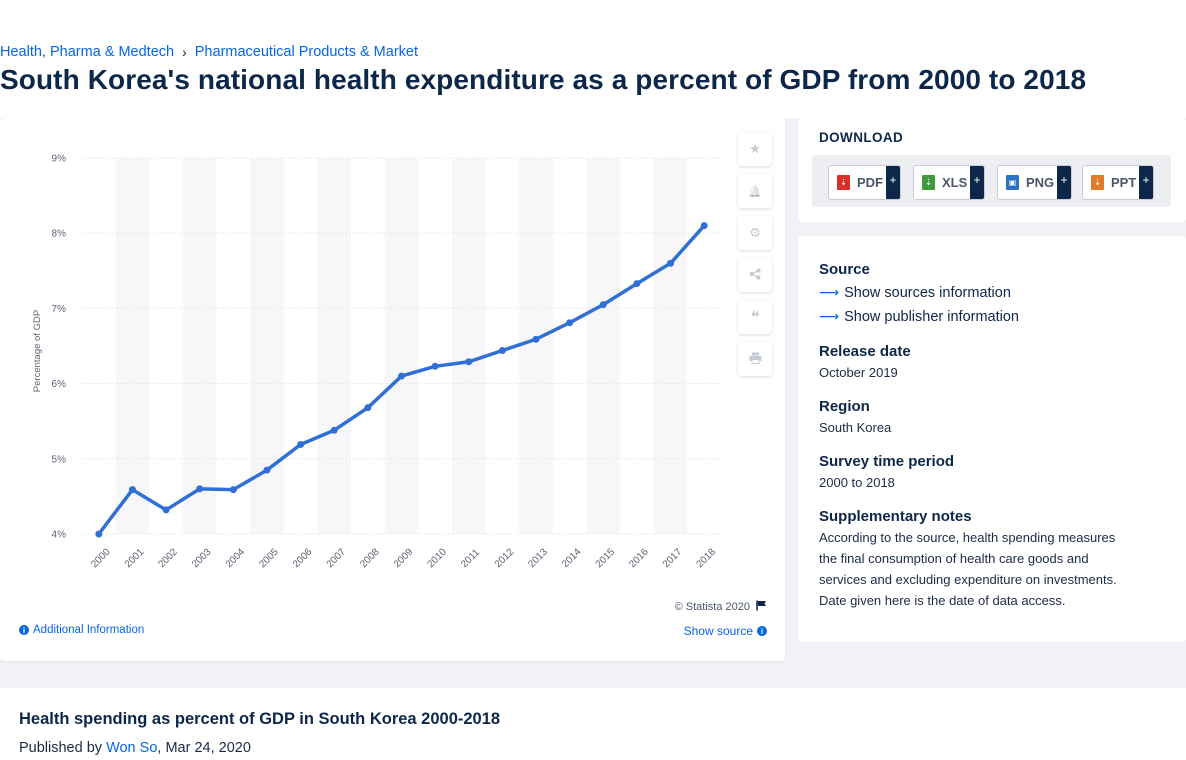  I want to click on published-date: , Mar 24, 2020, so click(204, 748).